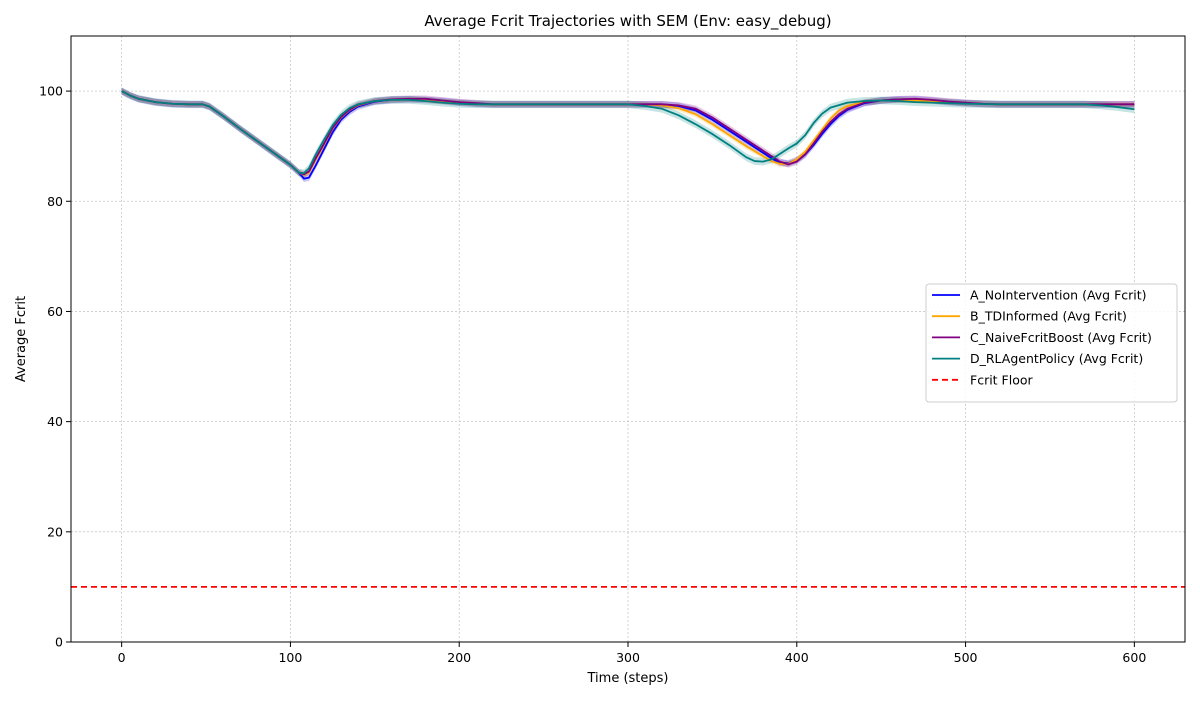  Describe the element at coordinates (1048, 316) in the screenshot. I see `legend-label-1: B_TDInformed (Avg Fcrit)` at that location.